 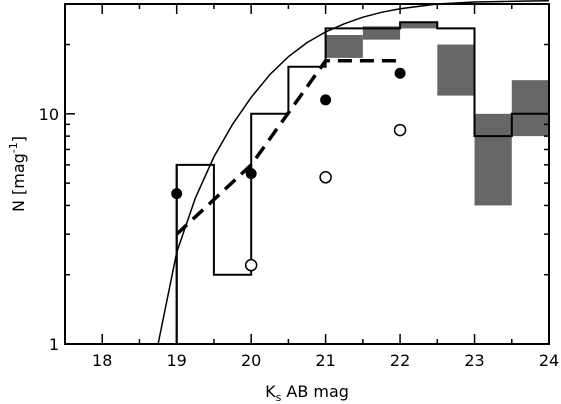 What do you see at coordinates (18, 139) in the screenshot?
I see `y-axis-label-suffix: ]` at bounding box center [18, 139].